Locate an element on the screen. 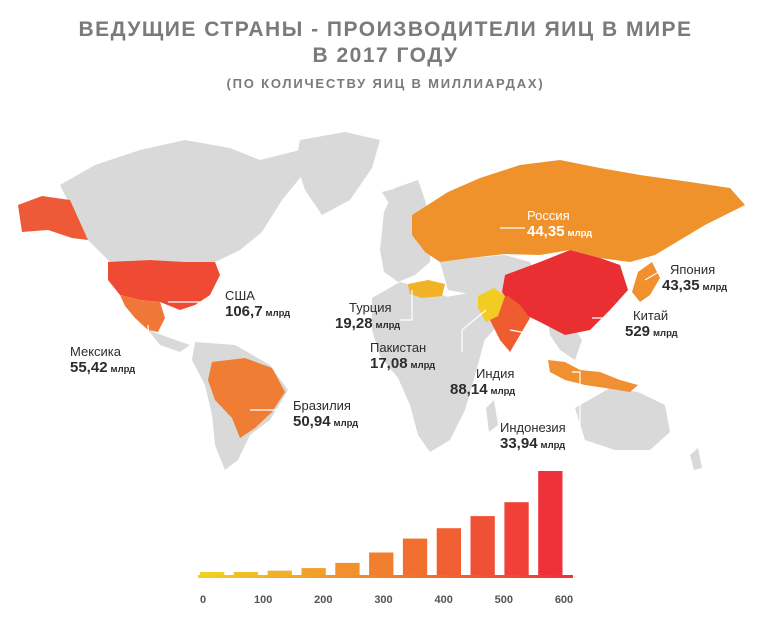 This screenshot has width=771, height=621. label-turkey-name: Турция is located at coordinates (370, 307).